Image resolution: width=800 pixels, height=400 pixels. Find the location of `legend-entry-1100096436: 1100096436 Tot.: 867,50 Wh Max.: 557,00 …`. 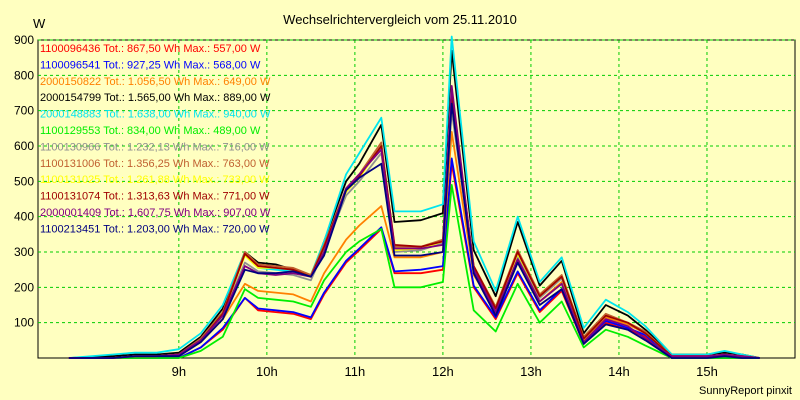

legend-entry-1100096436: 1100096436 Tot.: 867,50 Wh Max.: 557,00 … is located at coordinates (150, 49).